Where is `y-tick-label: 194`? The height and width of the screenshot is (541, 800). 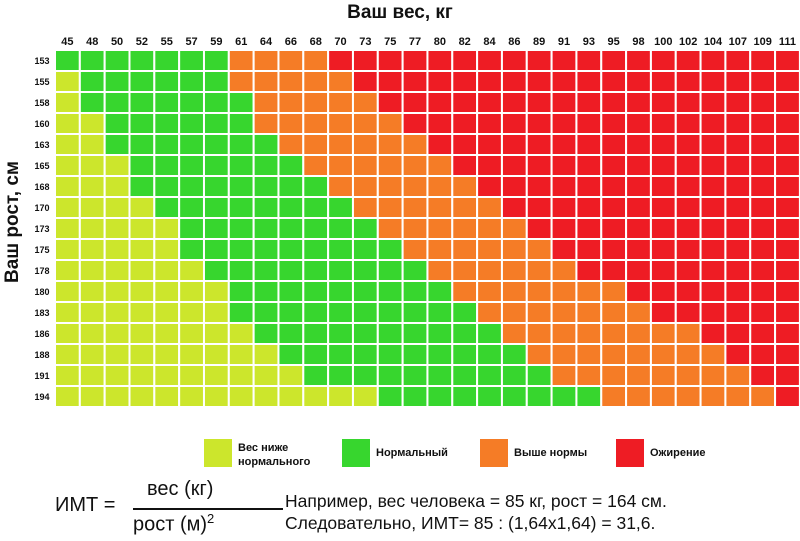 y-tick-label: 194 is located at coordinates (41, 397).